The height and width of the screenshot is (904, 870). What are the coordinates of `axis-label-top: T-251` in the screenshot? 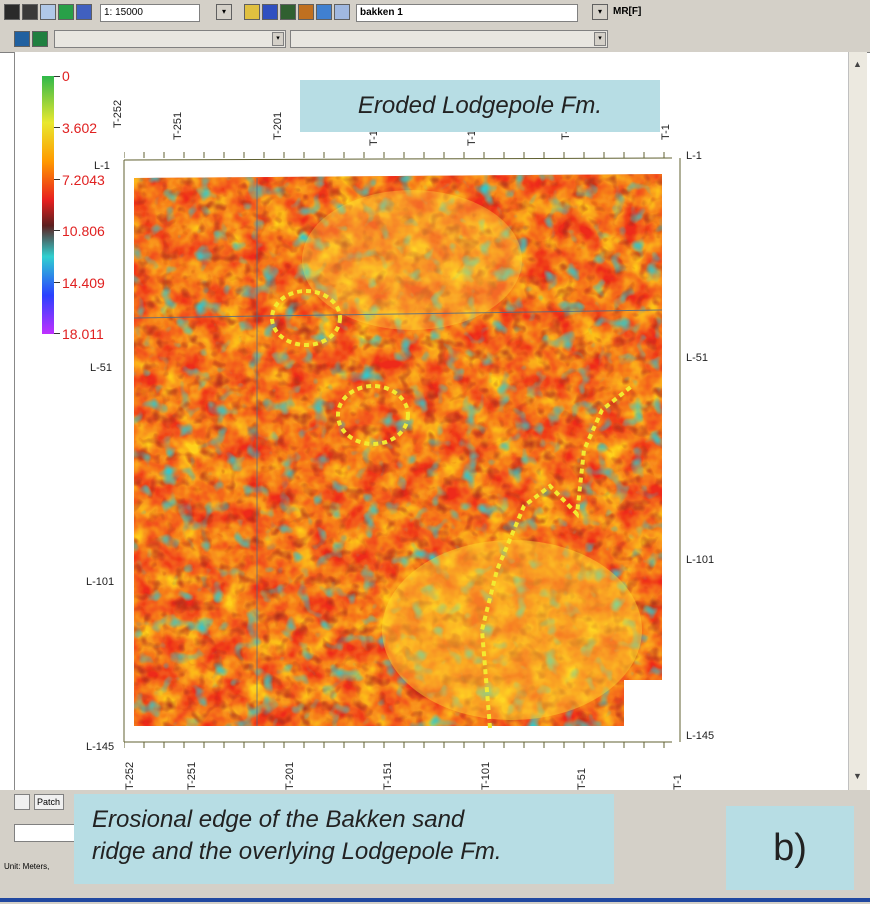 It's located at (178, 125).